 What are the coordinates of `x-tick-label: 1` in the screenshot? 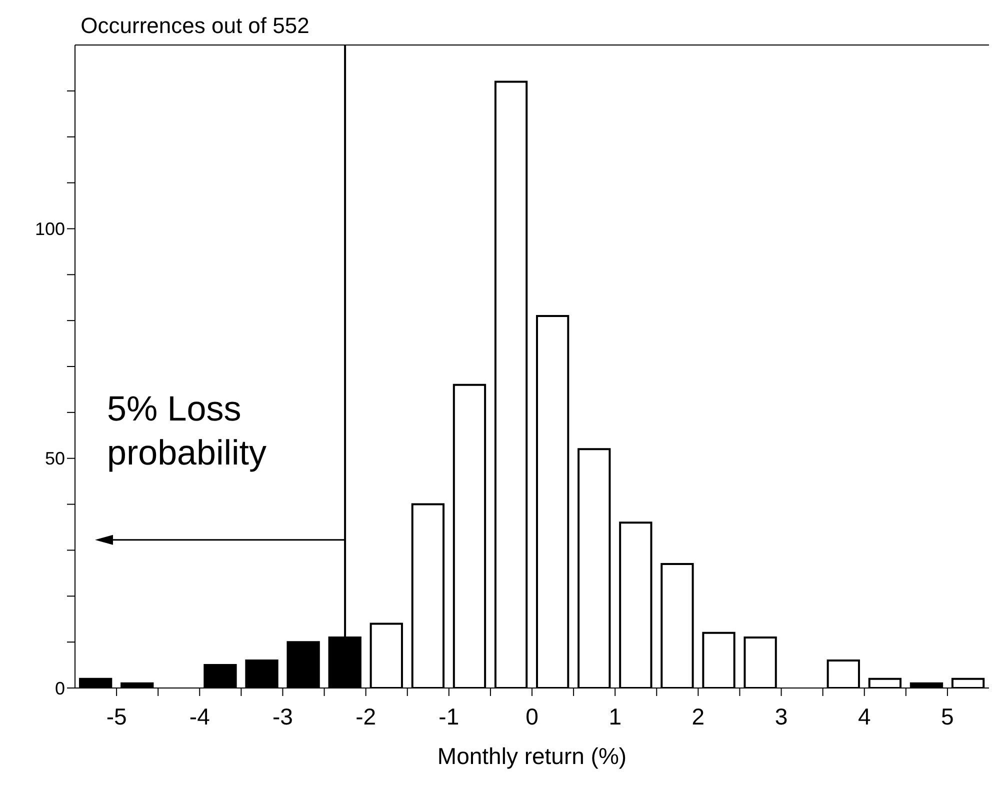 It's located at (615, 716).